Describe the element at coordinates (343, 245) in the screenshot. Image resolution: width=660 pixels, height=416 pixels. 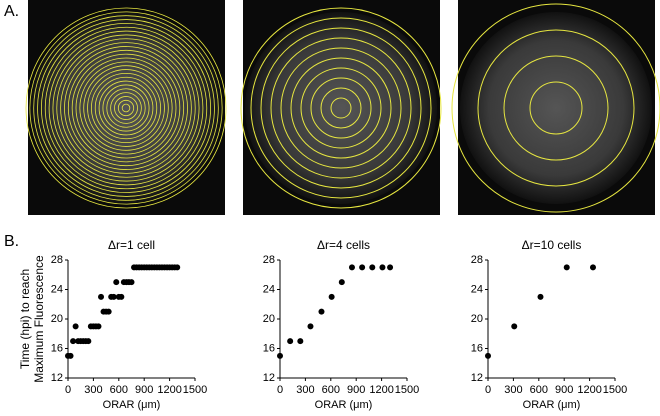
I see `chart-title: Δr=4 cells` at that location.